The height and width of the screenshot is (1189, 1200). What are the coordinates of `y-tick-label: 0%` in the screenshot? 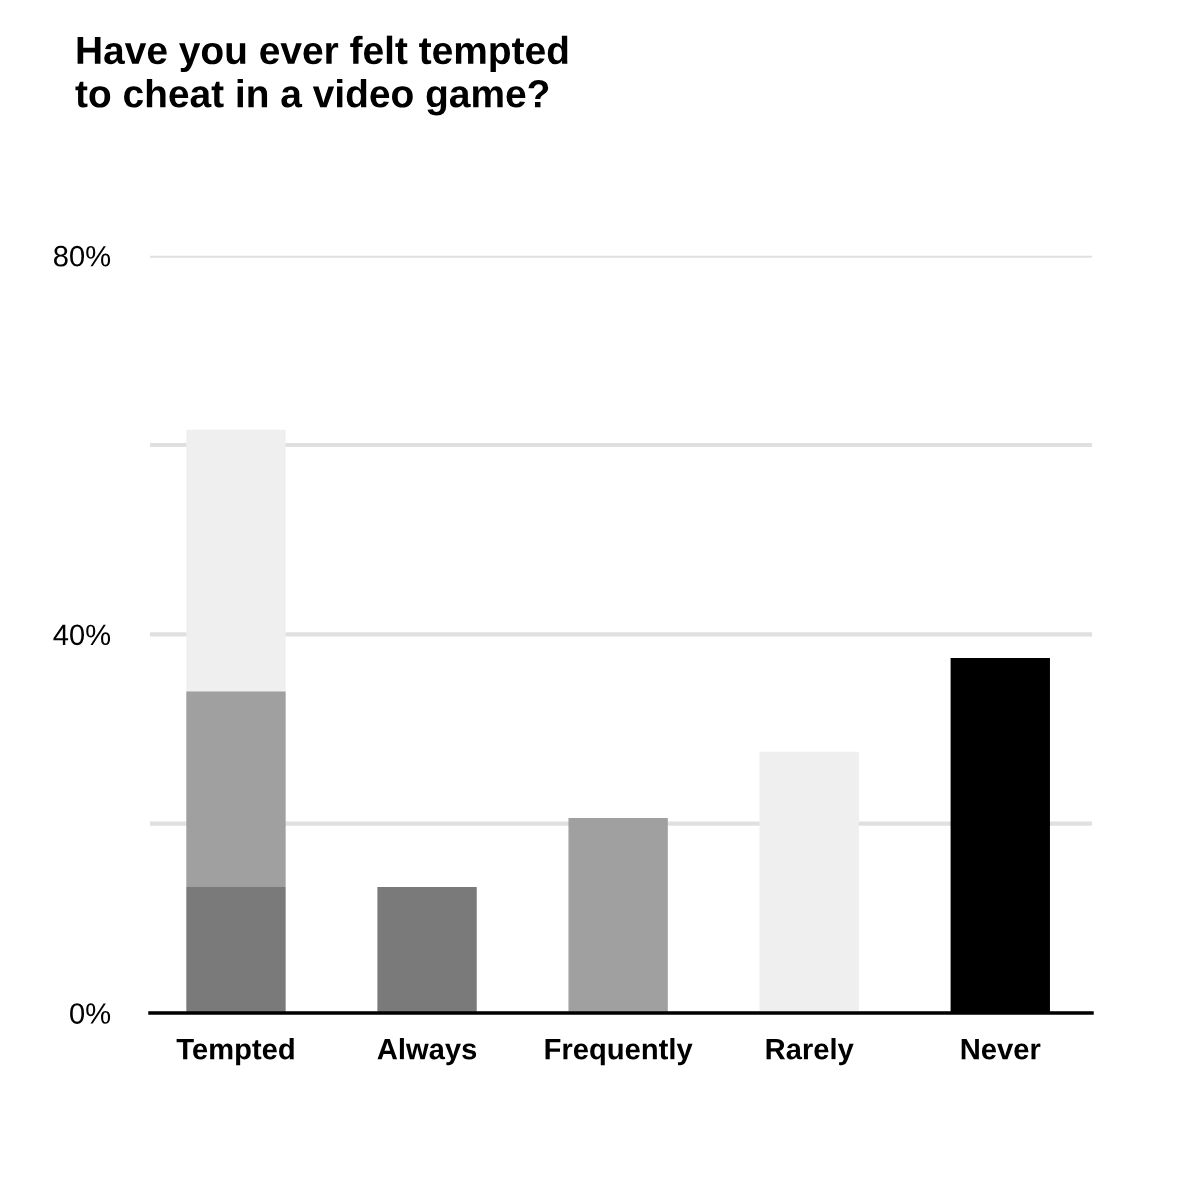 It's located at (90, 1013).